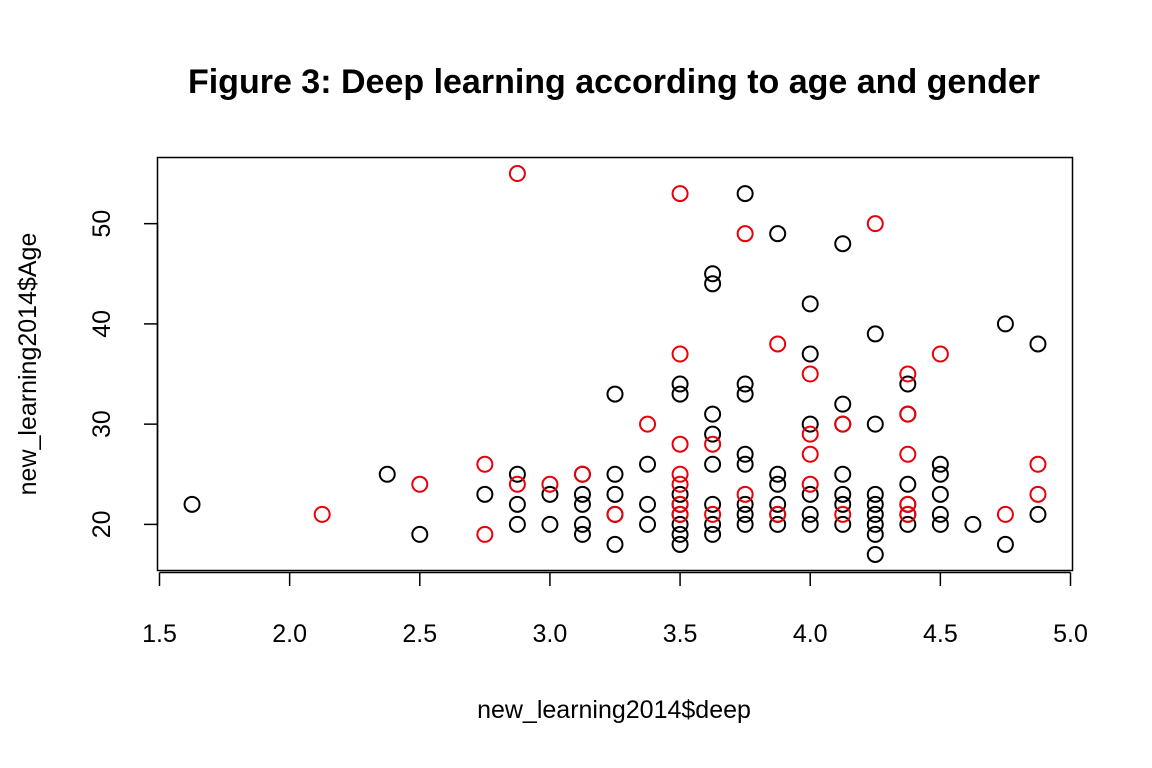 This screenshot has width=1152, height=768. I want to click on y-tick-label: 30, so click(102, 424).